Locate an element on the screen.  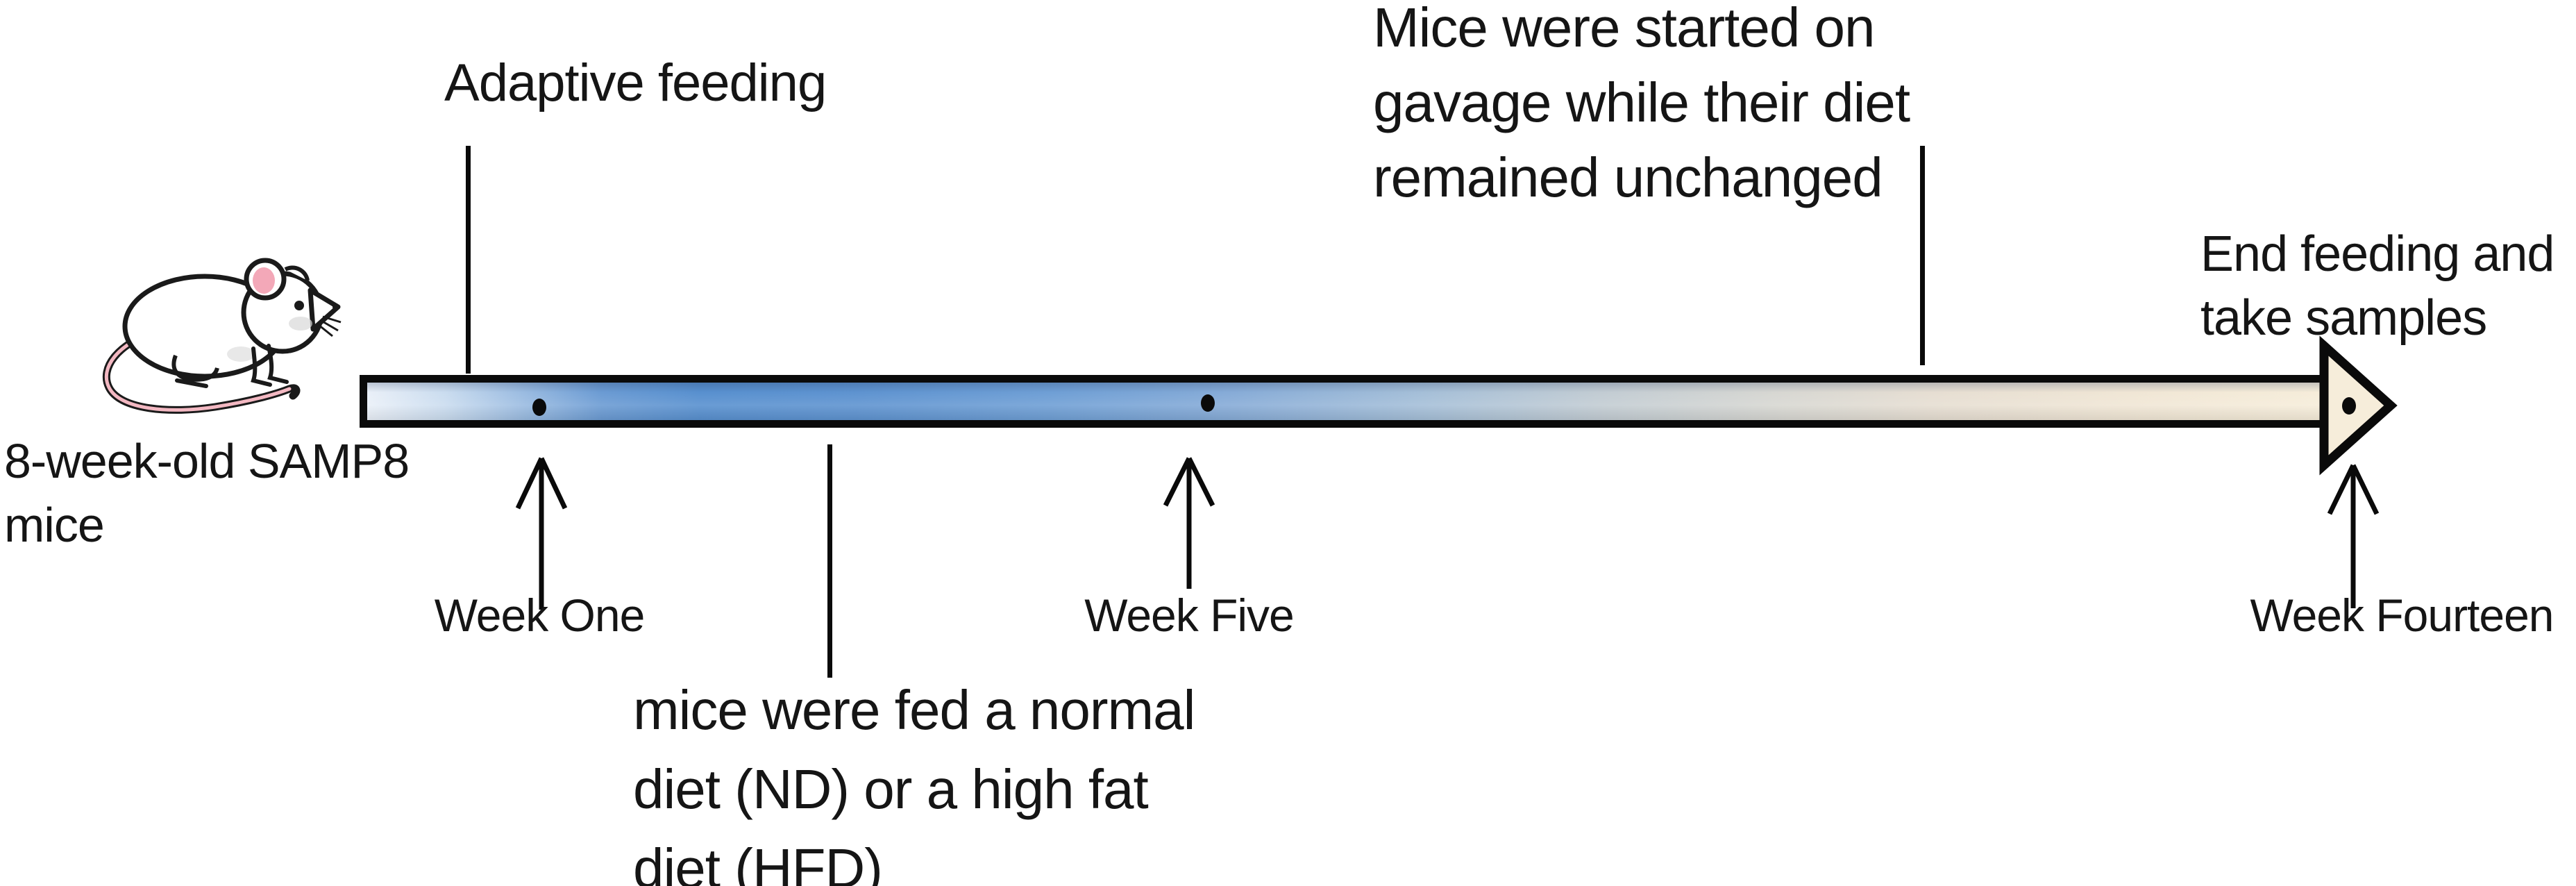
mouse-hind-foot is located at coordinates (191, 383).